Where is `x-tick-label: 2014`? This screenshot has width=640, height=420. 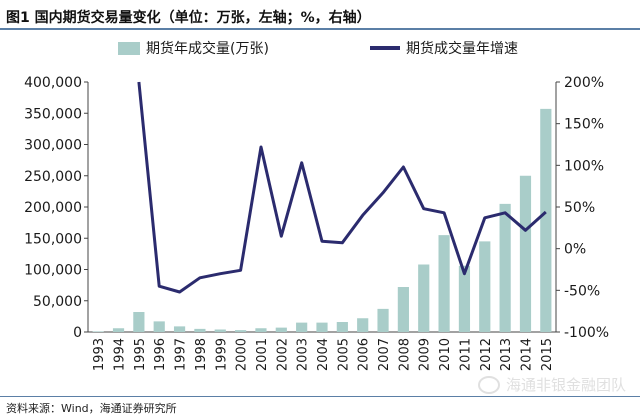
x-tick-label: 2014 is located at coordinates (526, 354).